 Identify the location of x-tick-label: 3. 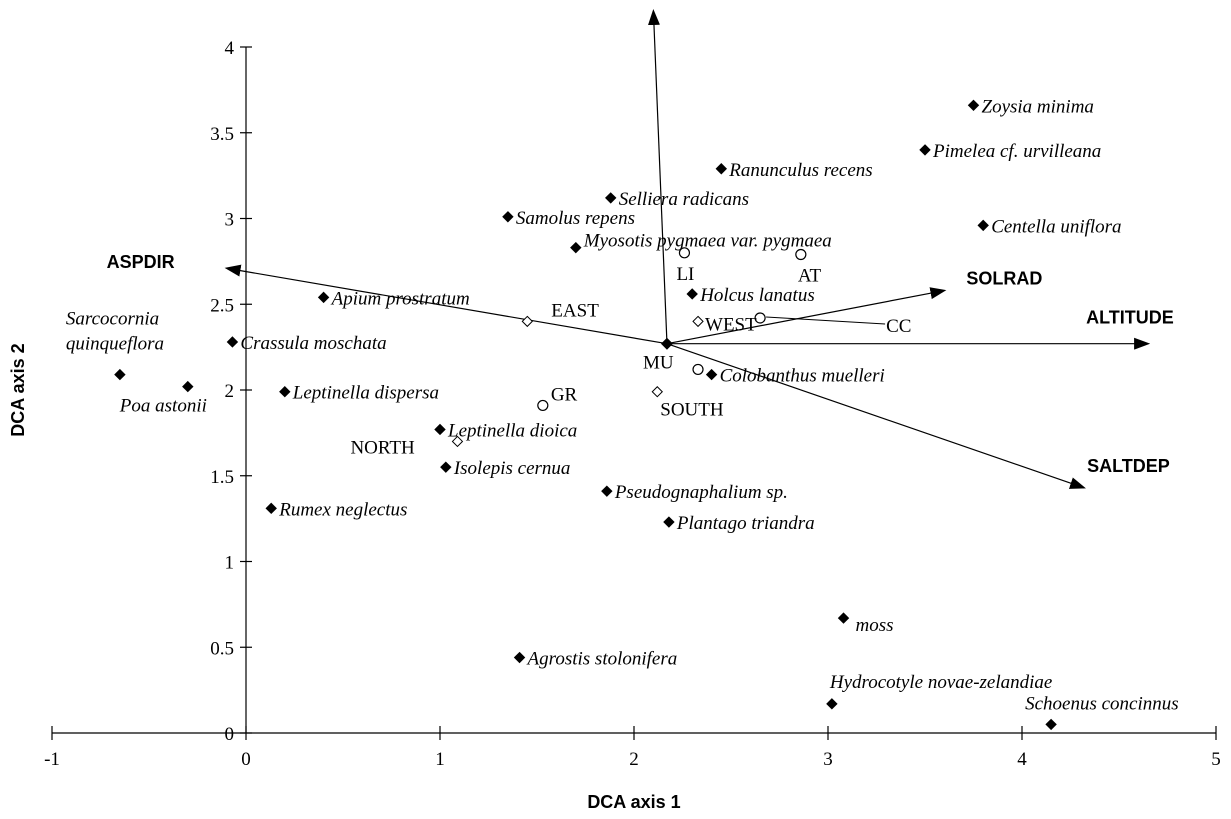
(828, 759).